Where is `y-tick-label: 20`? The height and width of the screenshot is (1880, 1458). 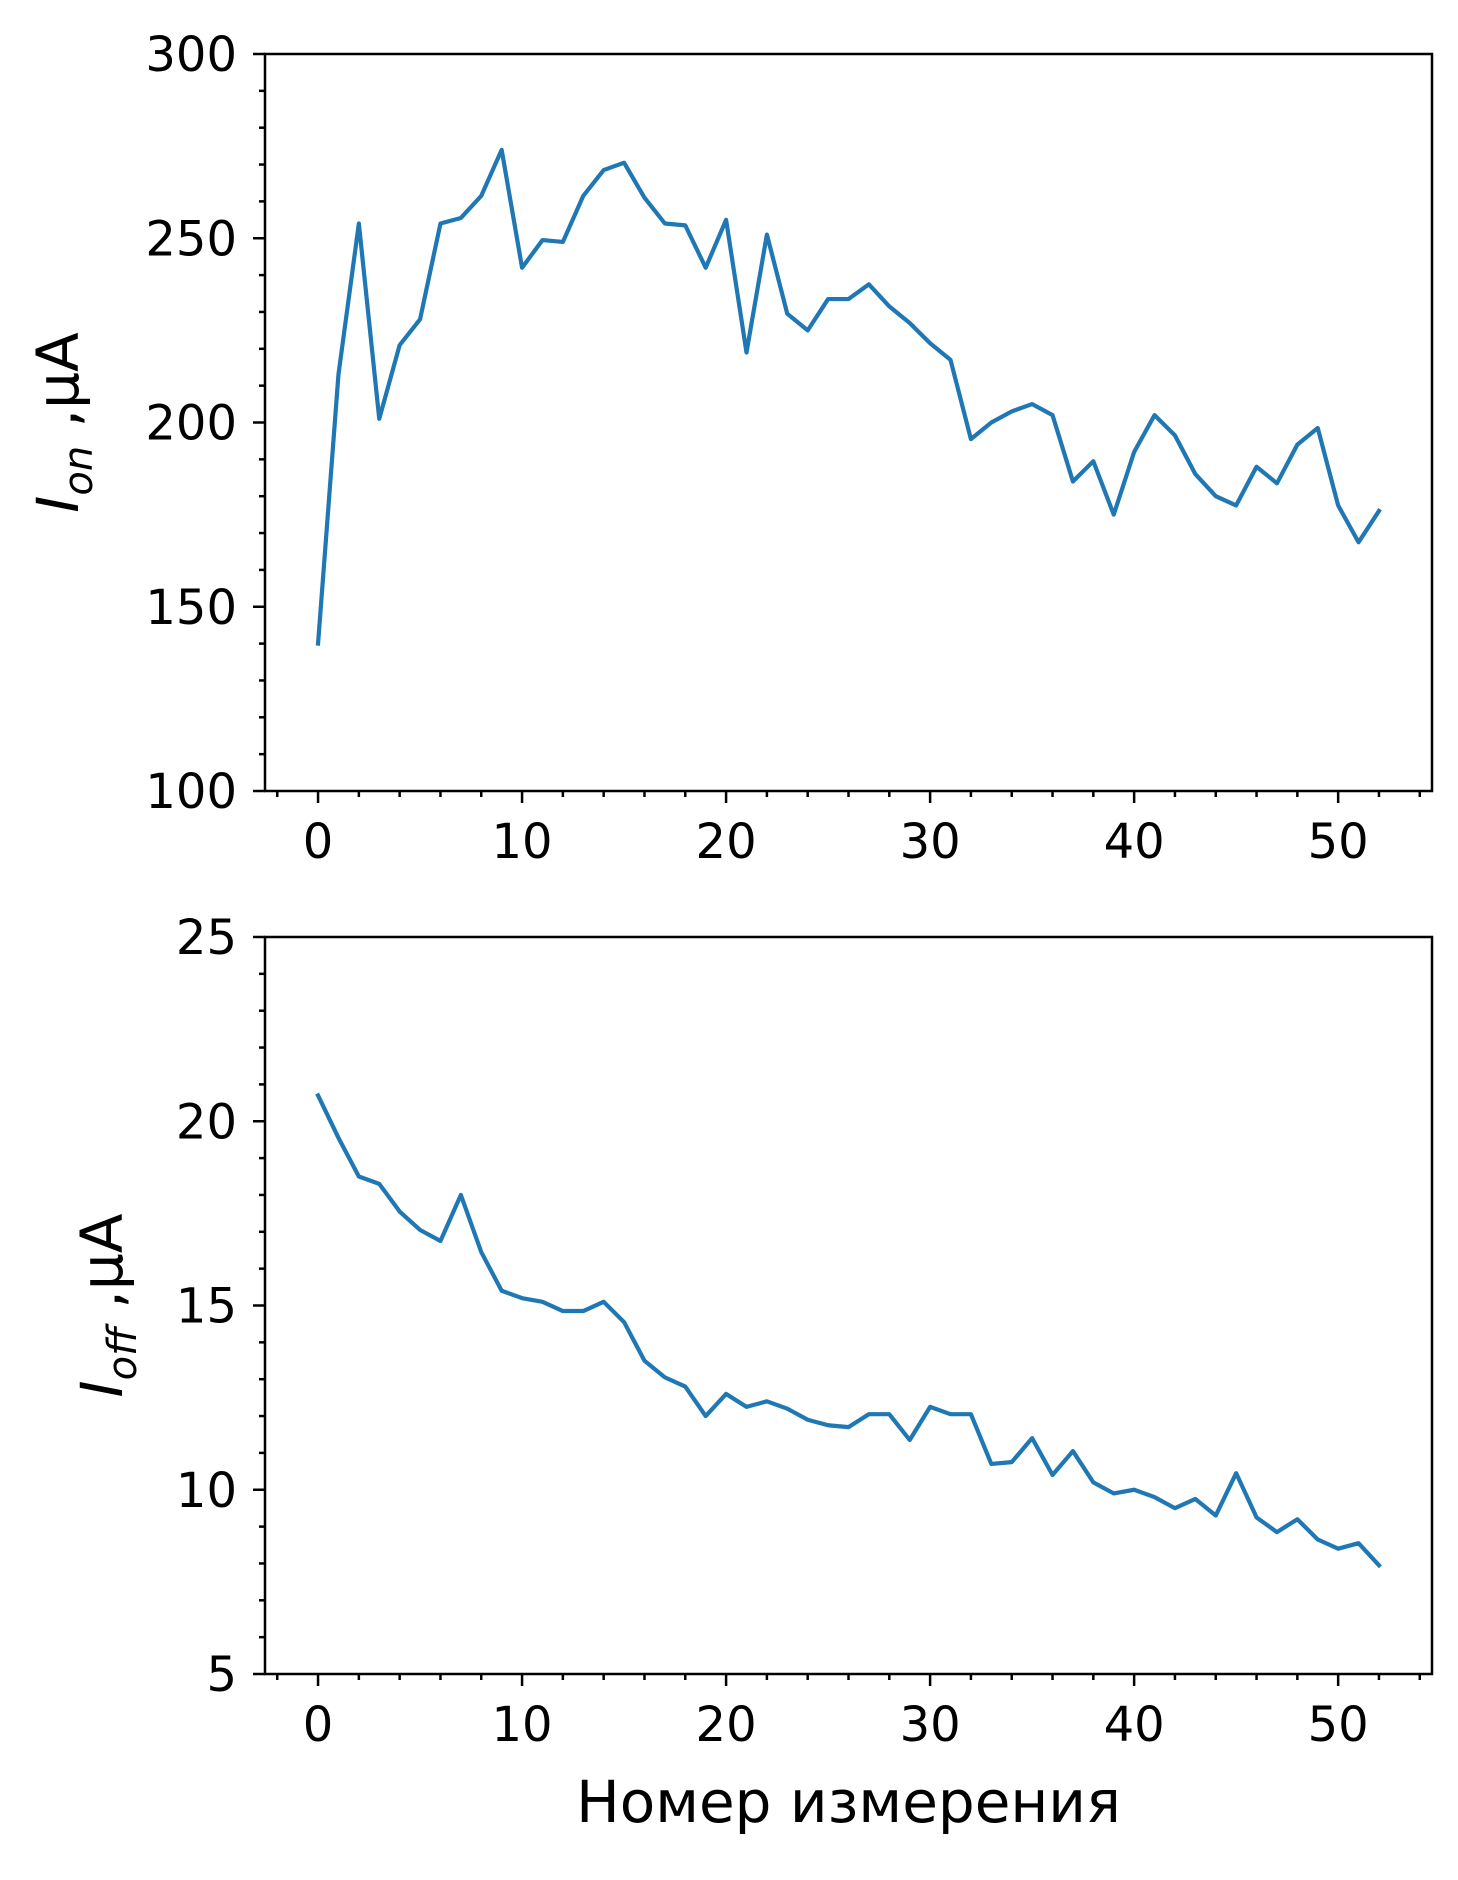
y-tick-label: 20 is located at coordinates (206, 1122).